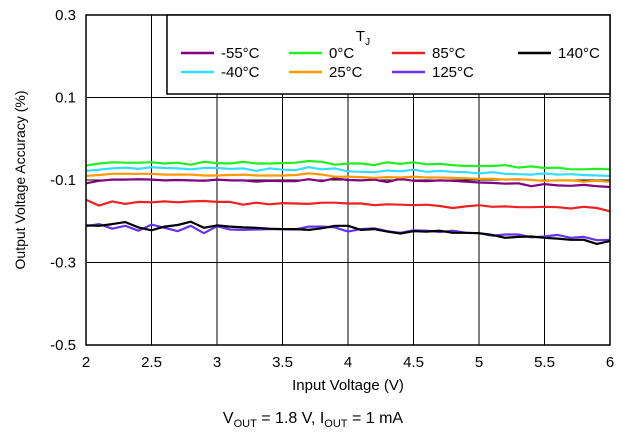 The width and height of the screenshot is (621, 435). What do you see at coordinates (288, 418) in the screenshot?
I see `caption-v-value: = 1.8 V,` at bounding box center [288, 418].